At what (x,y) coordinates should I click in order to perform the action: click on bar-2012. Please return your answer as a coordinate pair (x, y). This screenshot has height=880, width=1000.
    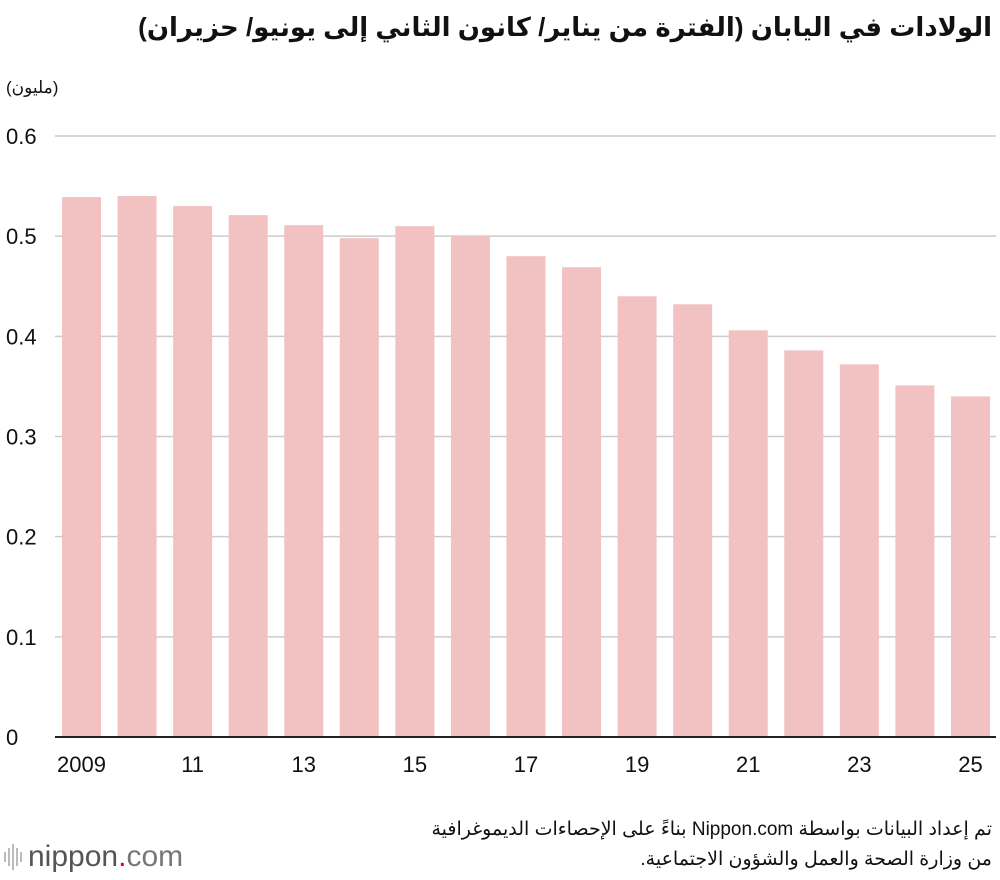
    Looking at the image, I should click on (248, 476).